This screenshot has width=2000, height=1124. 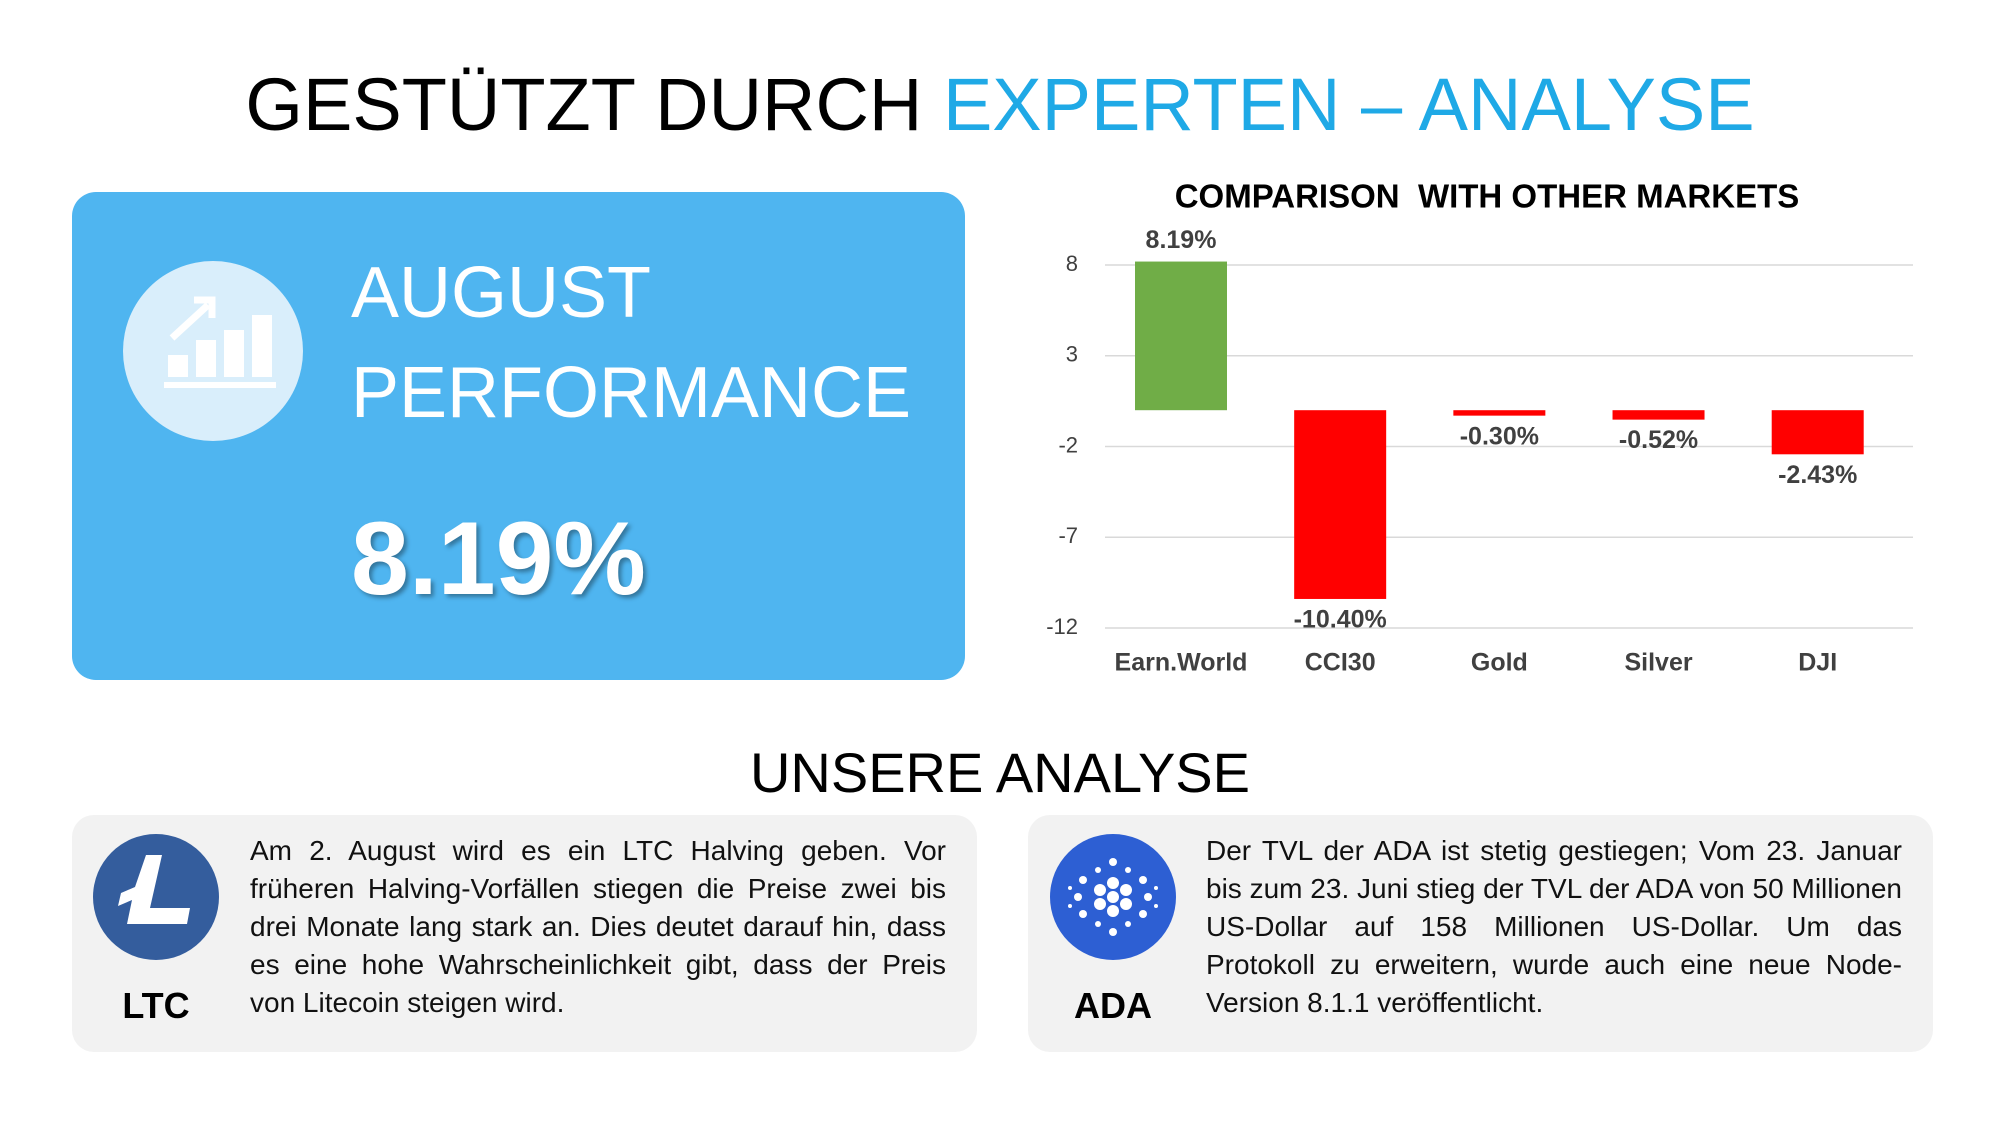 What do you see at coordinates (1340, 663) in the screenshot?
I see `x-tick-label: CCI30` at bounding box center [1340, 663].